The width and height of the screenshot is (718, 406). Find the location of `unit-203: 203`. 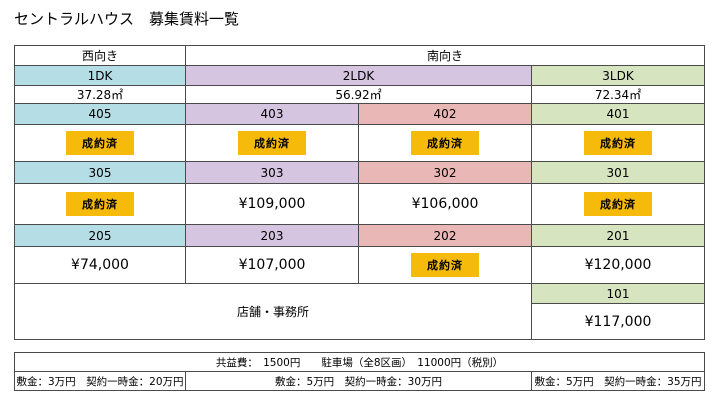

unit-203: 203 is located at coordinates (272, 235).